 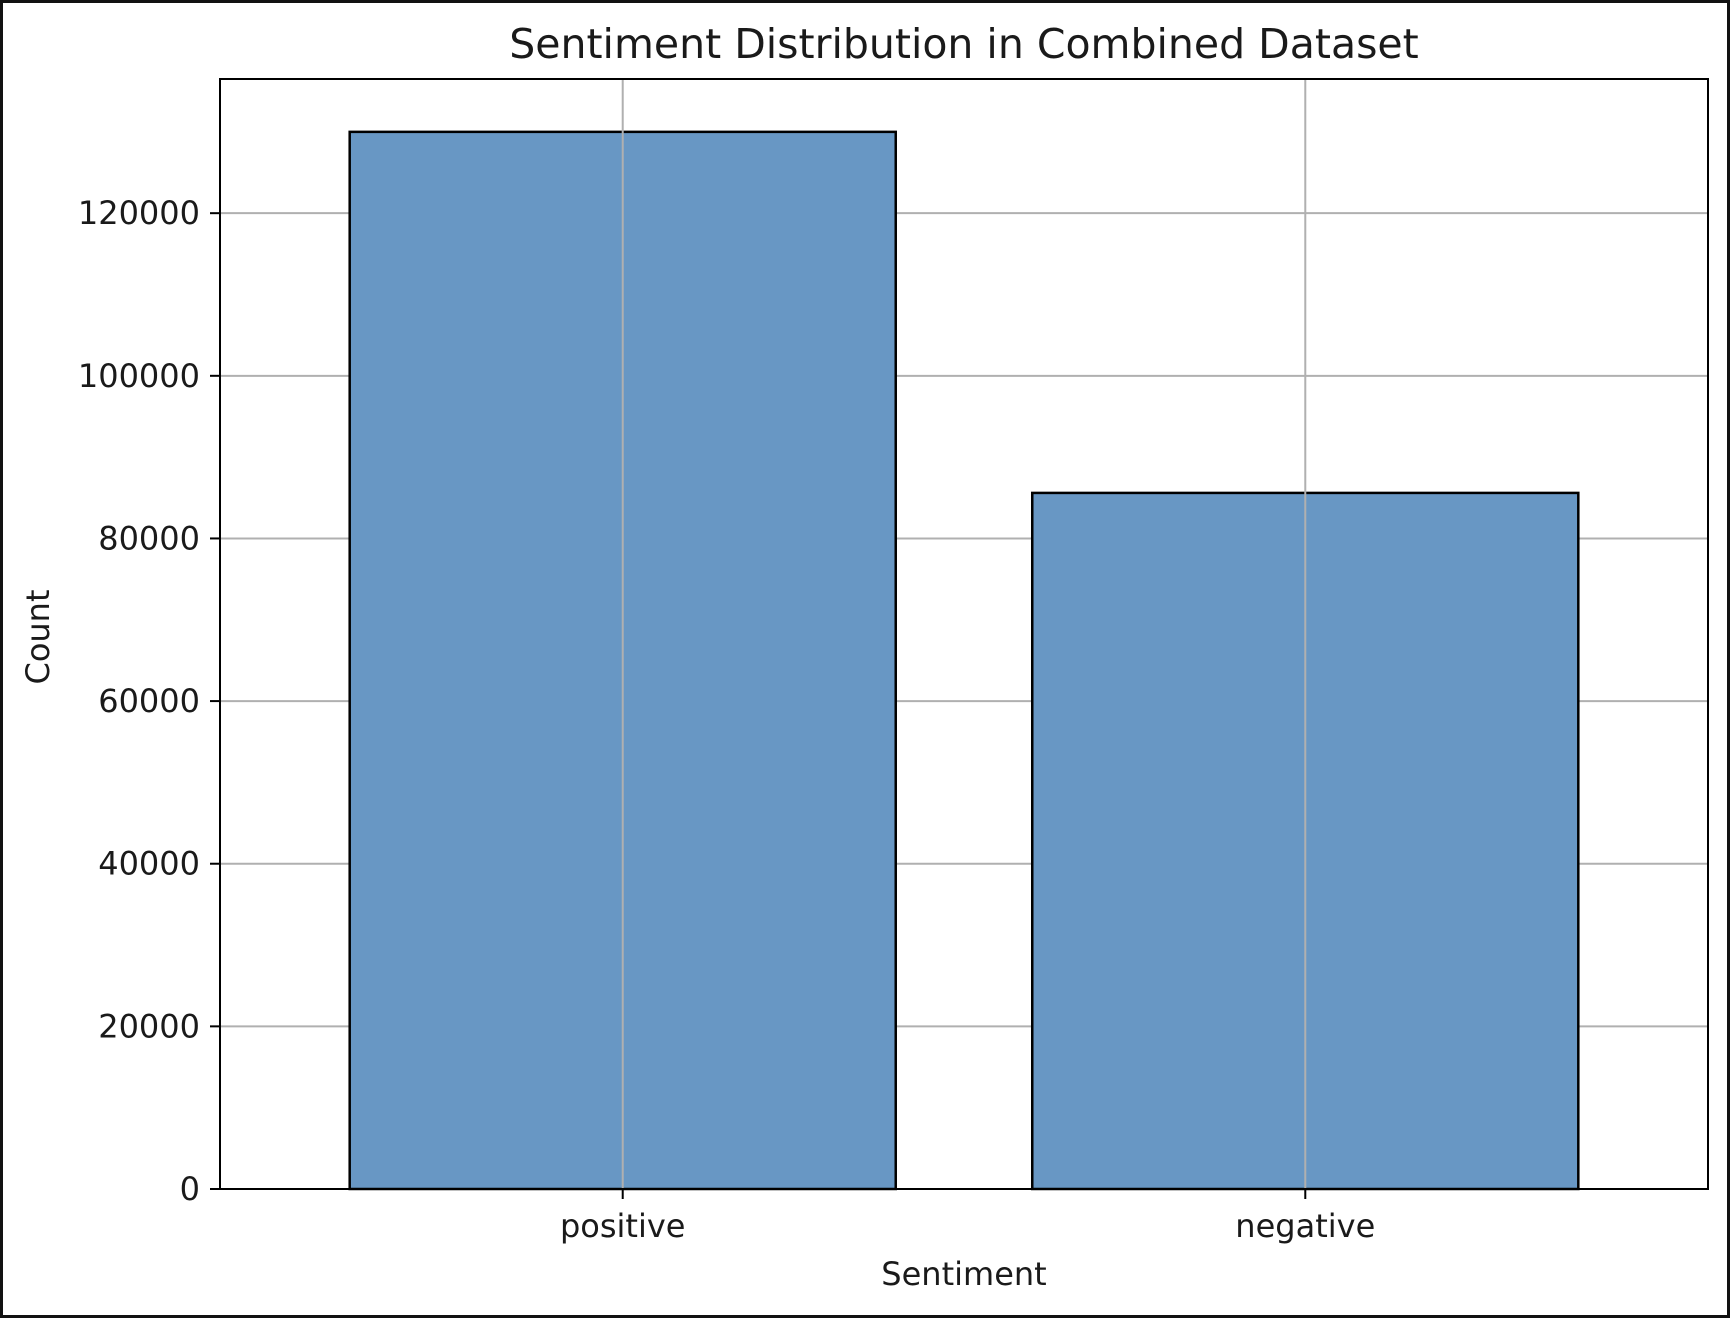 What do you see at coordinates (1305, 1226) in the screenshot?
I see `x-tick-label-negative: negative` at bounding box center [1305, 1226].